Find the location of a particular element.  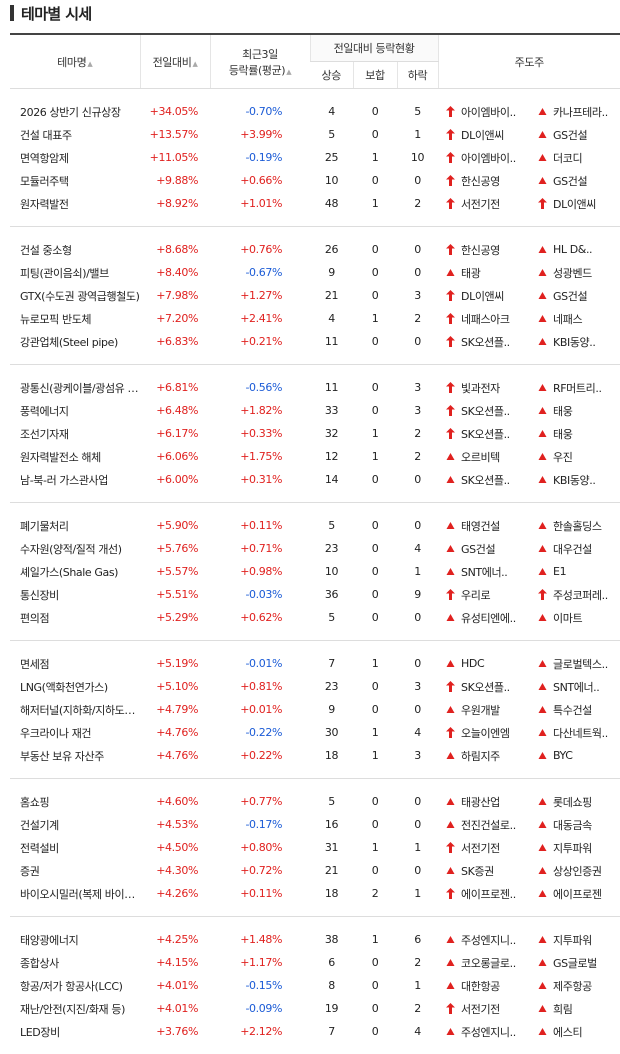

theme-name: 전력설비 is located at coordinates (75, 847).